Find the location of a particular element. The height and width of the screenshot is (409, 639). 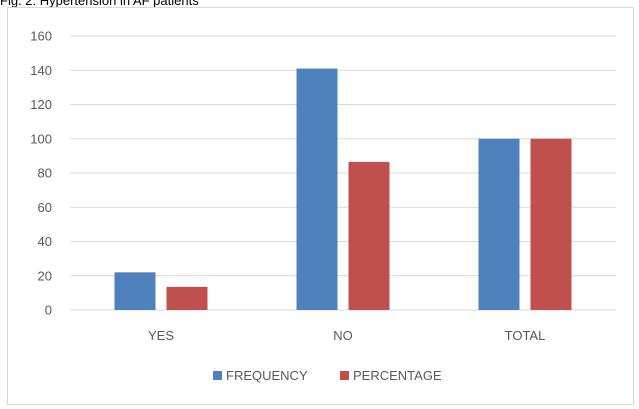

y-tick-label-120: 120 is located at coordinates (41, 104).